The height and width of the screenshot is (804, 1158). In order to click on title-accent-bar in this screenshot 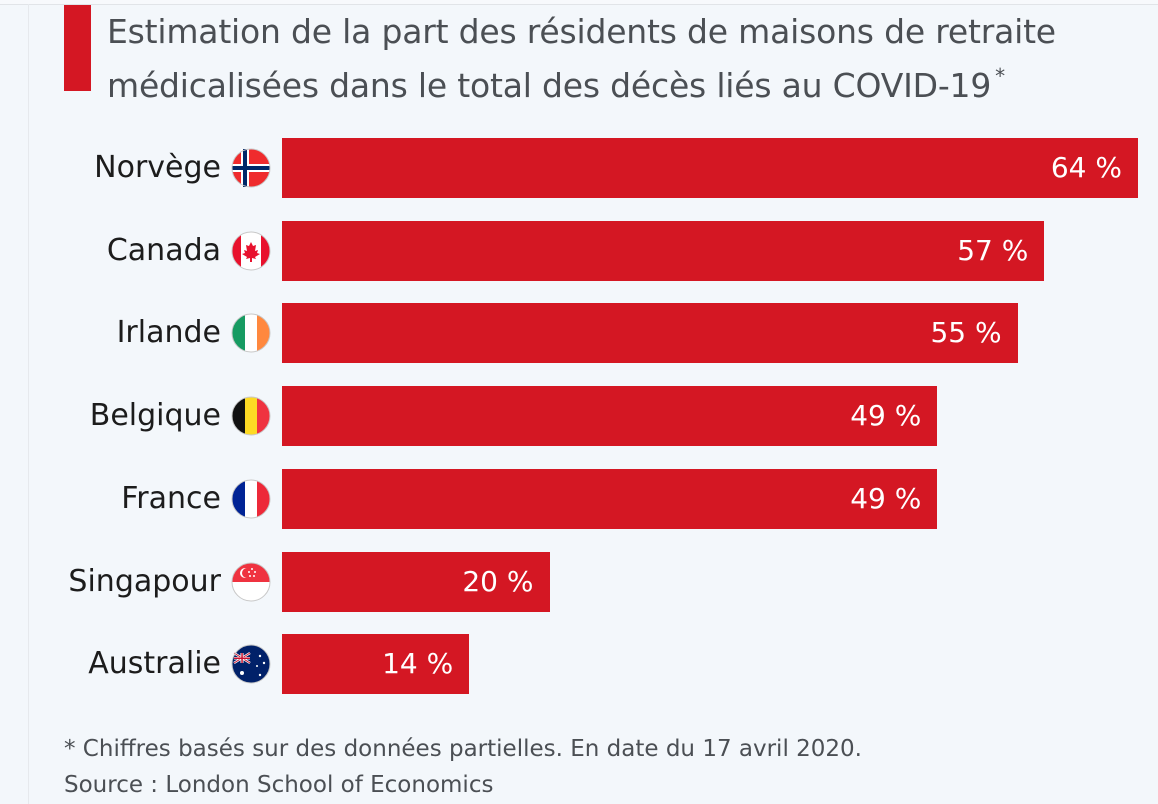, I will do `click(77, 48)`.